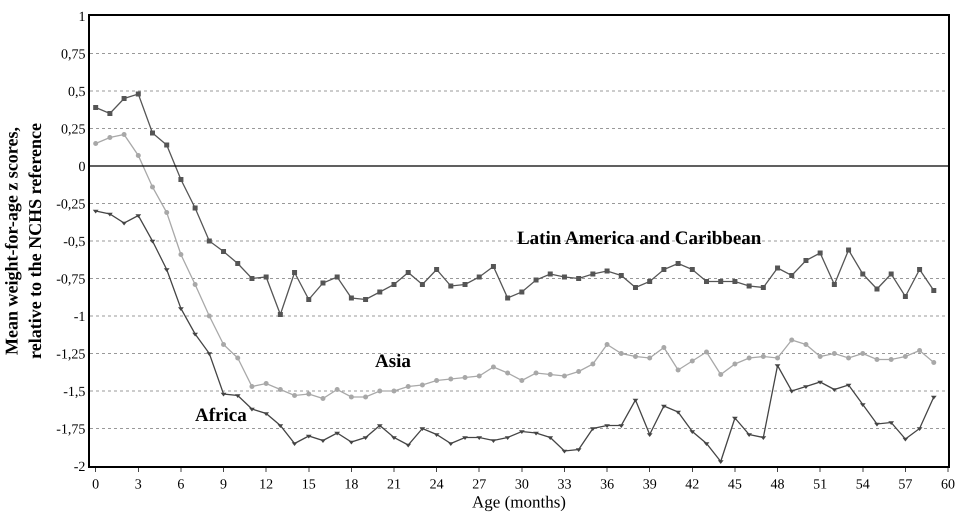  I want to click on y-tick-label: 0,5, so click(77, 92).